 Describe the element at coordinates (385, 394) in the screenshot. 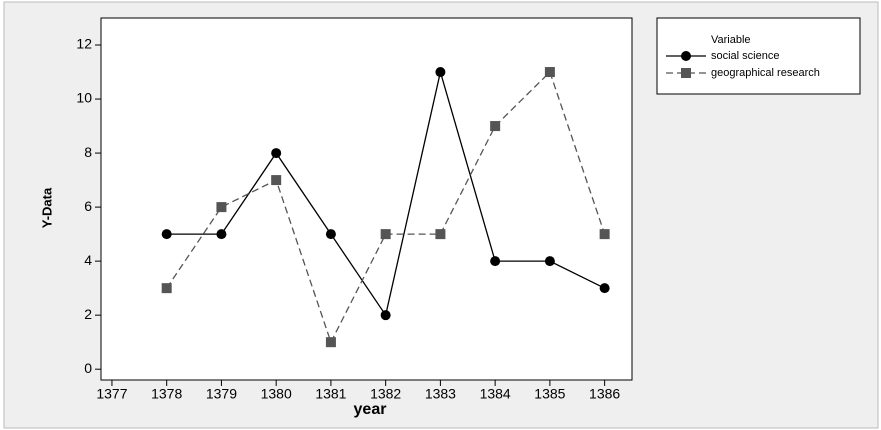

I see `x-tick-label: 1382` at that location.